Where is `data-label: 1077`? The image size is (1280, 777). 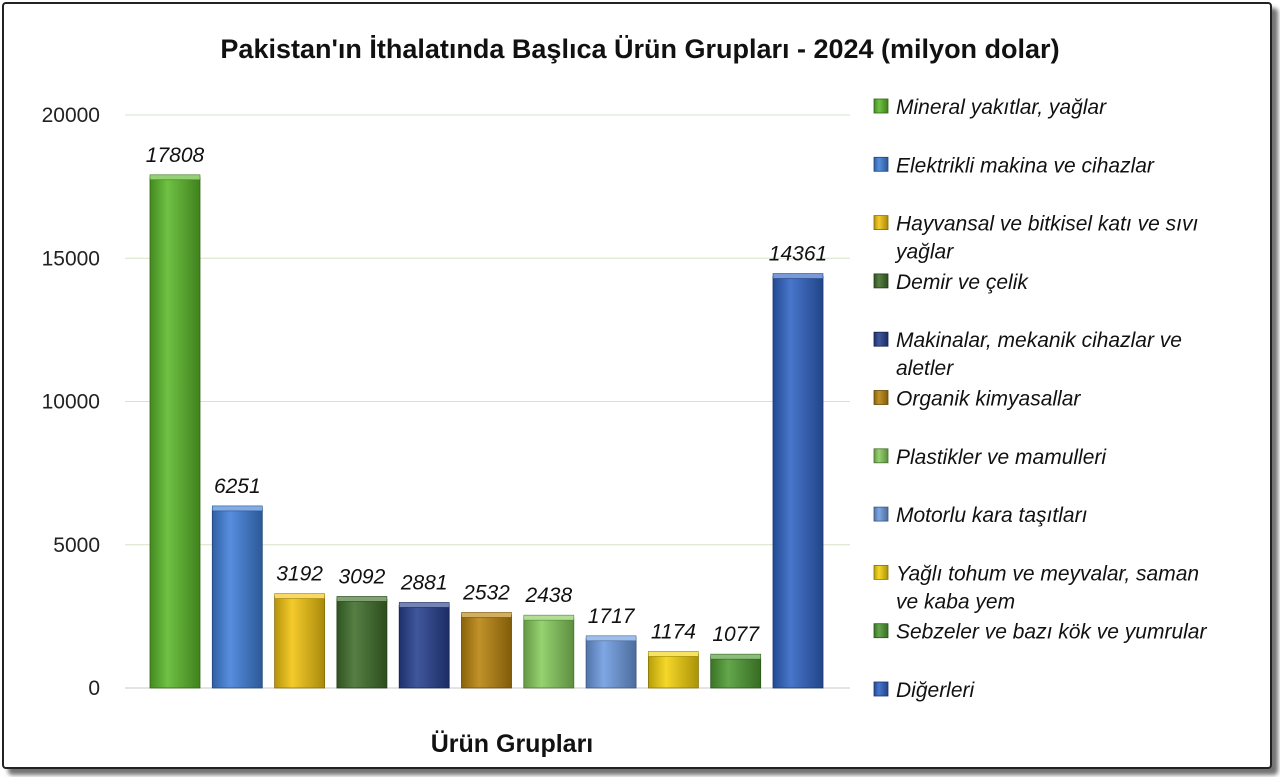
data-label: 1077 is located at coordinates (736, 634).